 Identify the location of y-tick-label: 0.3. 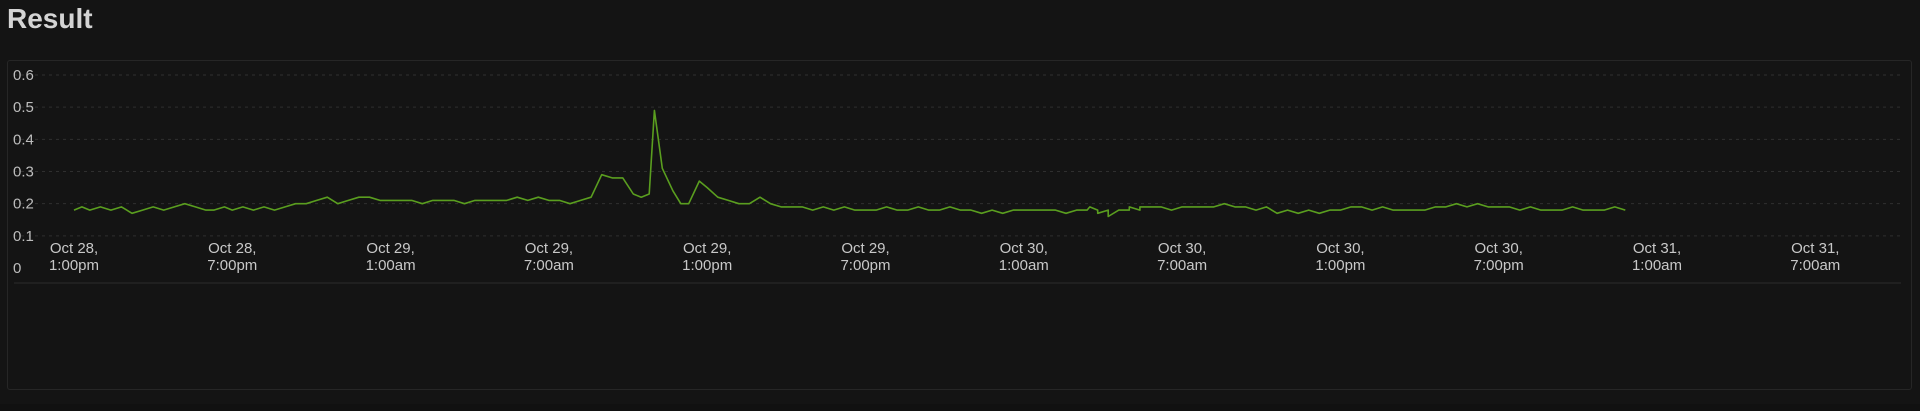
(23, 172).